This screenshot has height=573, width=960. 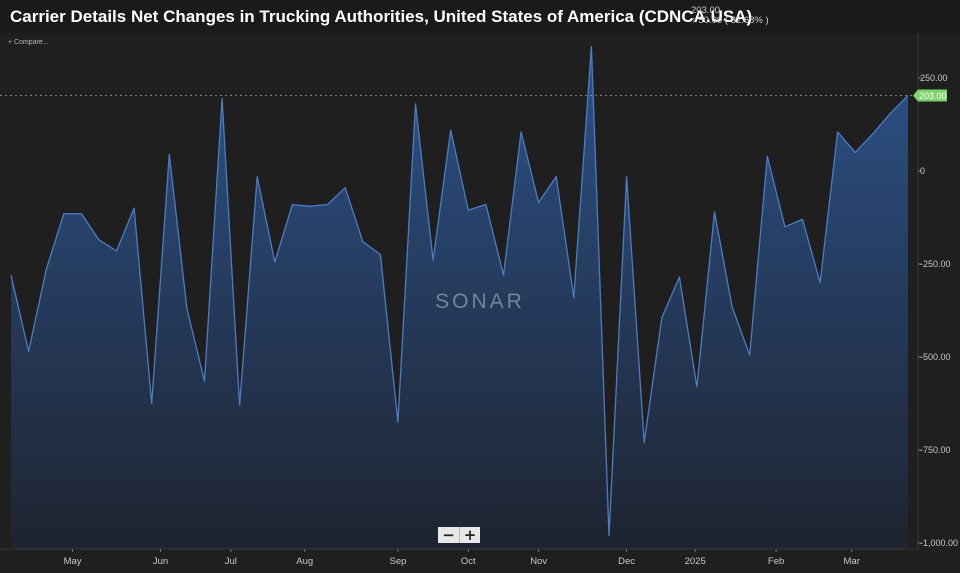 I want to click on current-price: 203.00, so click(x=706, y=10).